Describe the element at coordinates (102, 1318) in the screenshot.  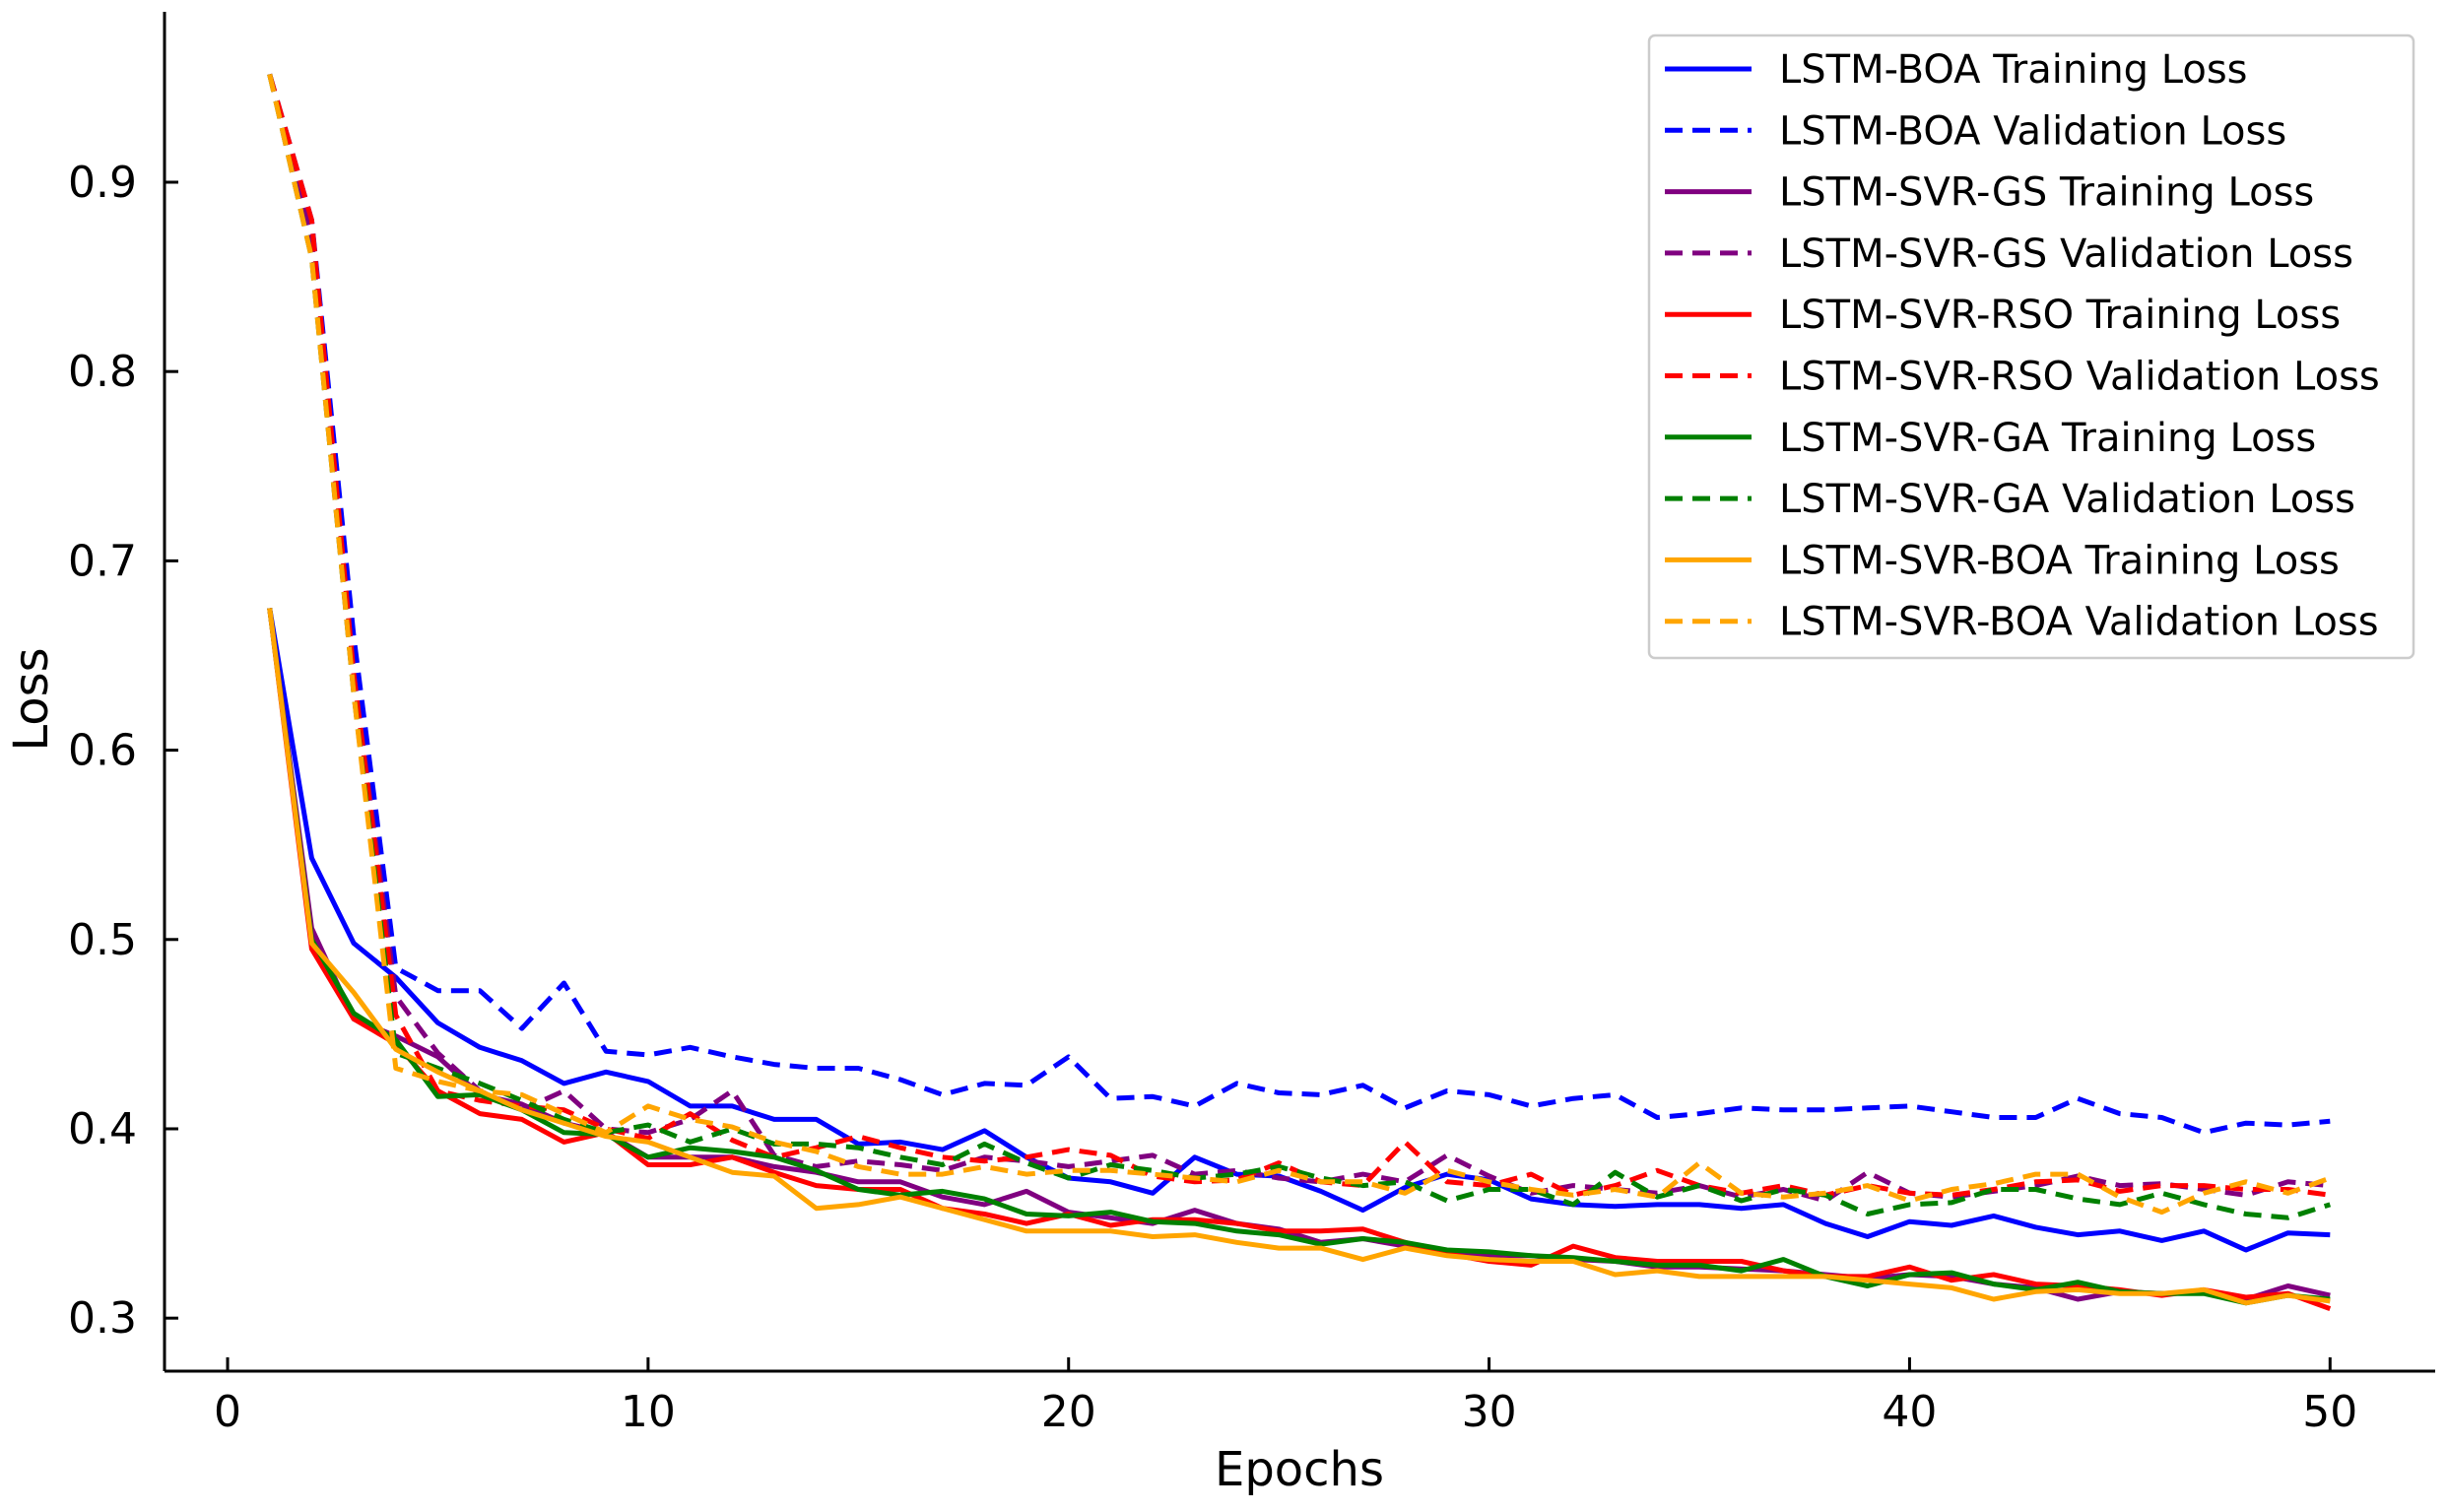
I see `y-tick-label: 0.3` at that location.